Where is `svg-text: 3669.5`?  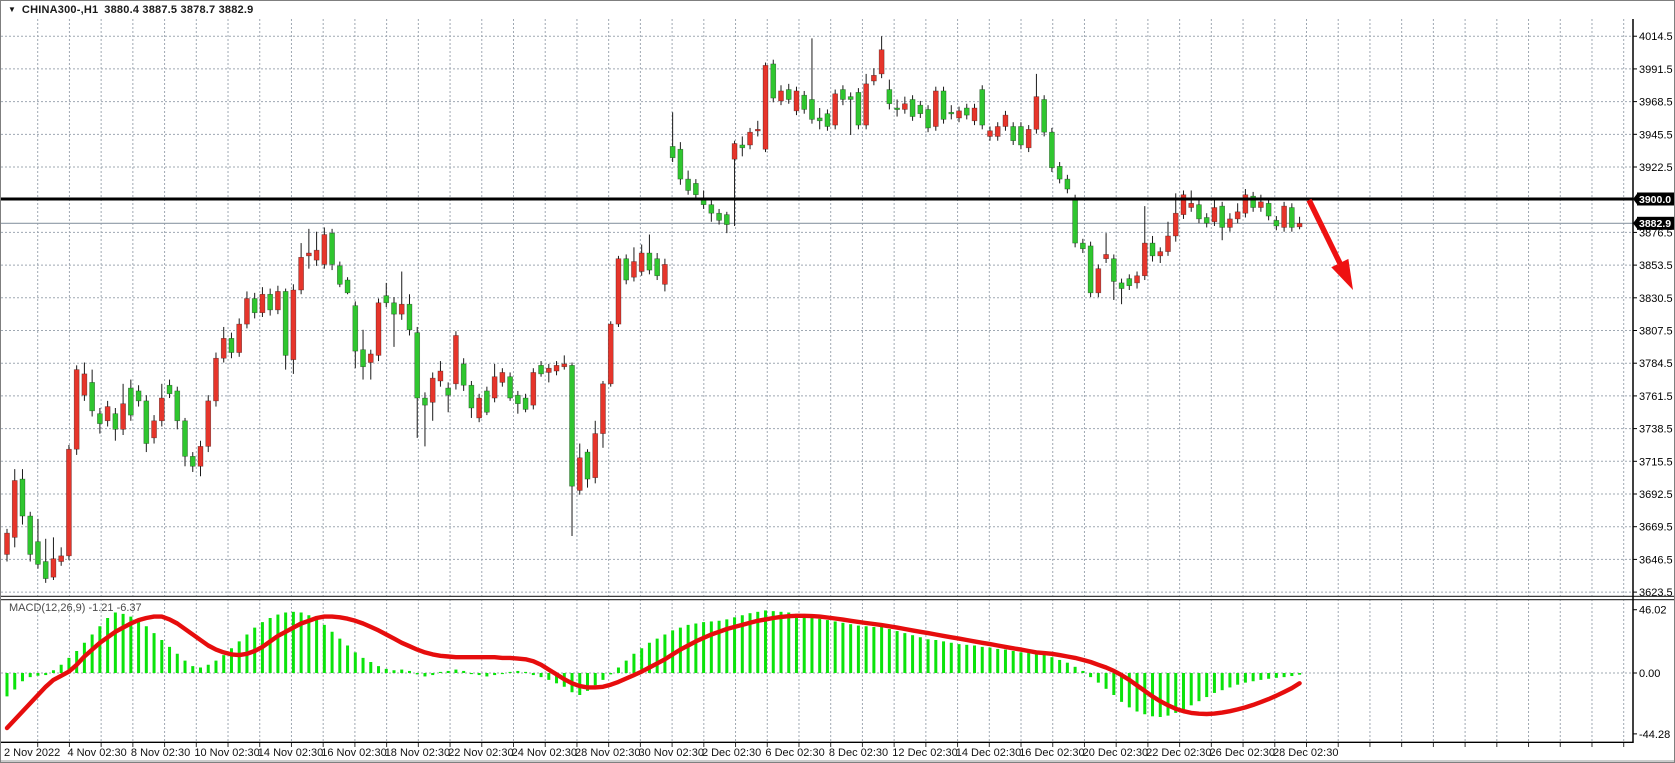
svg-text: 3669.5 is located at coordinates (1656, 528).